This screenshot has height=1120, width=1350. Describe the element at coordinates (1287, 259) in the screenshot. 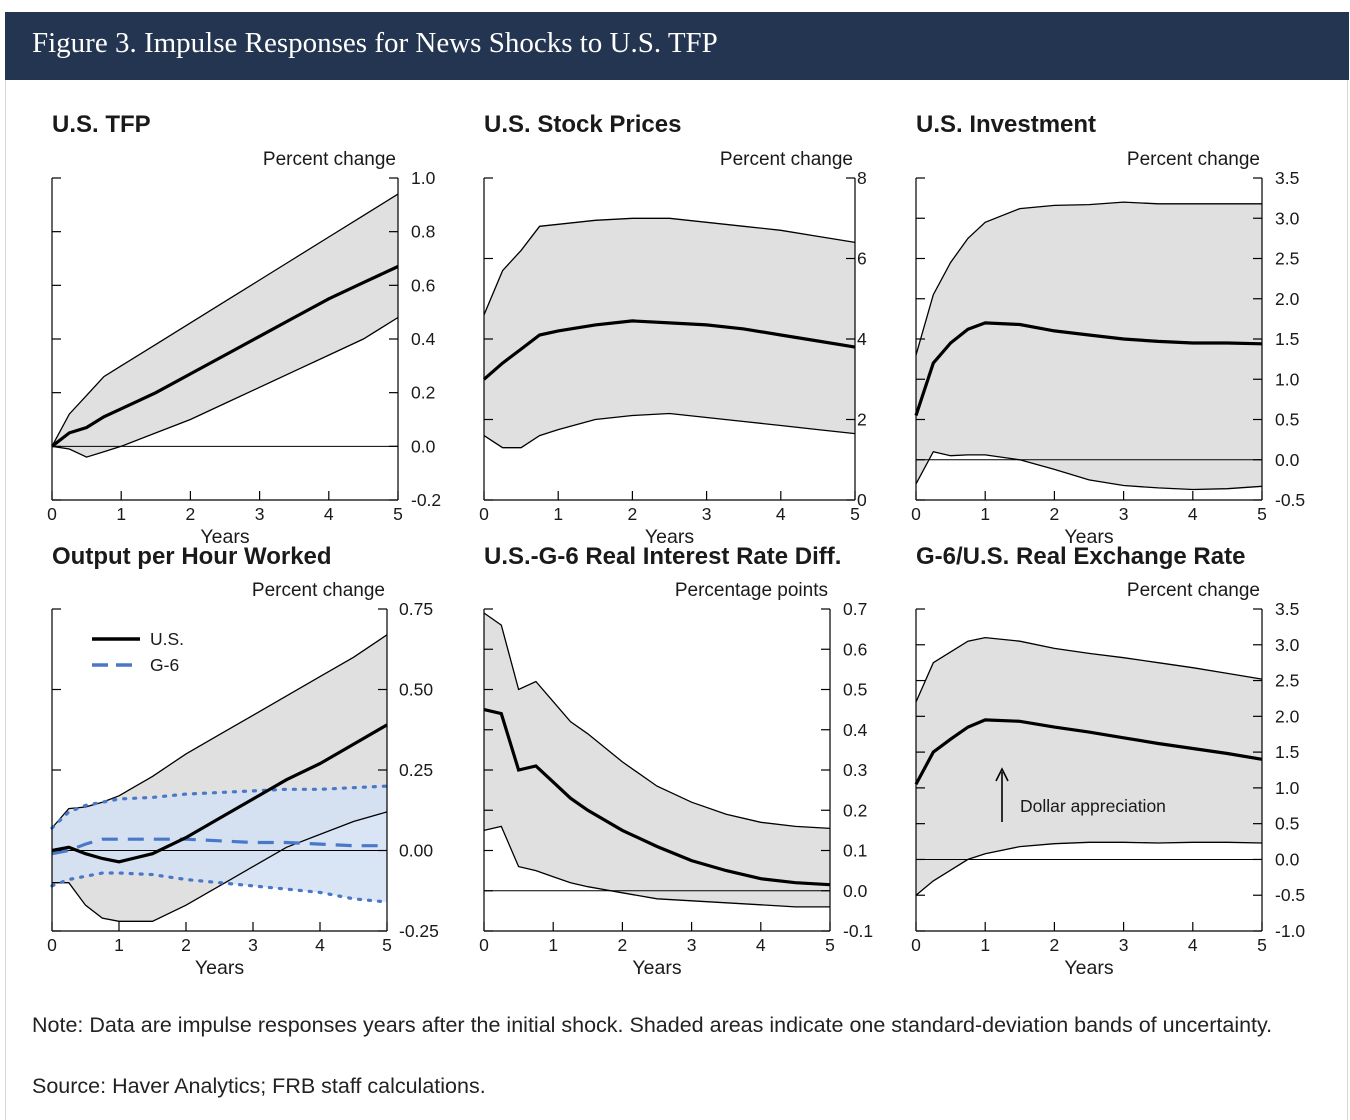

I see `y-tick-label: 2.5` at that location.